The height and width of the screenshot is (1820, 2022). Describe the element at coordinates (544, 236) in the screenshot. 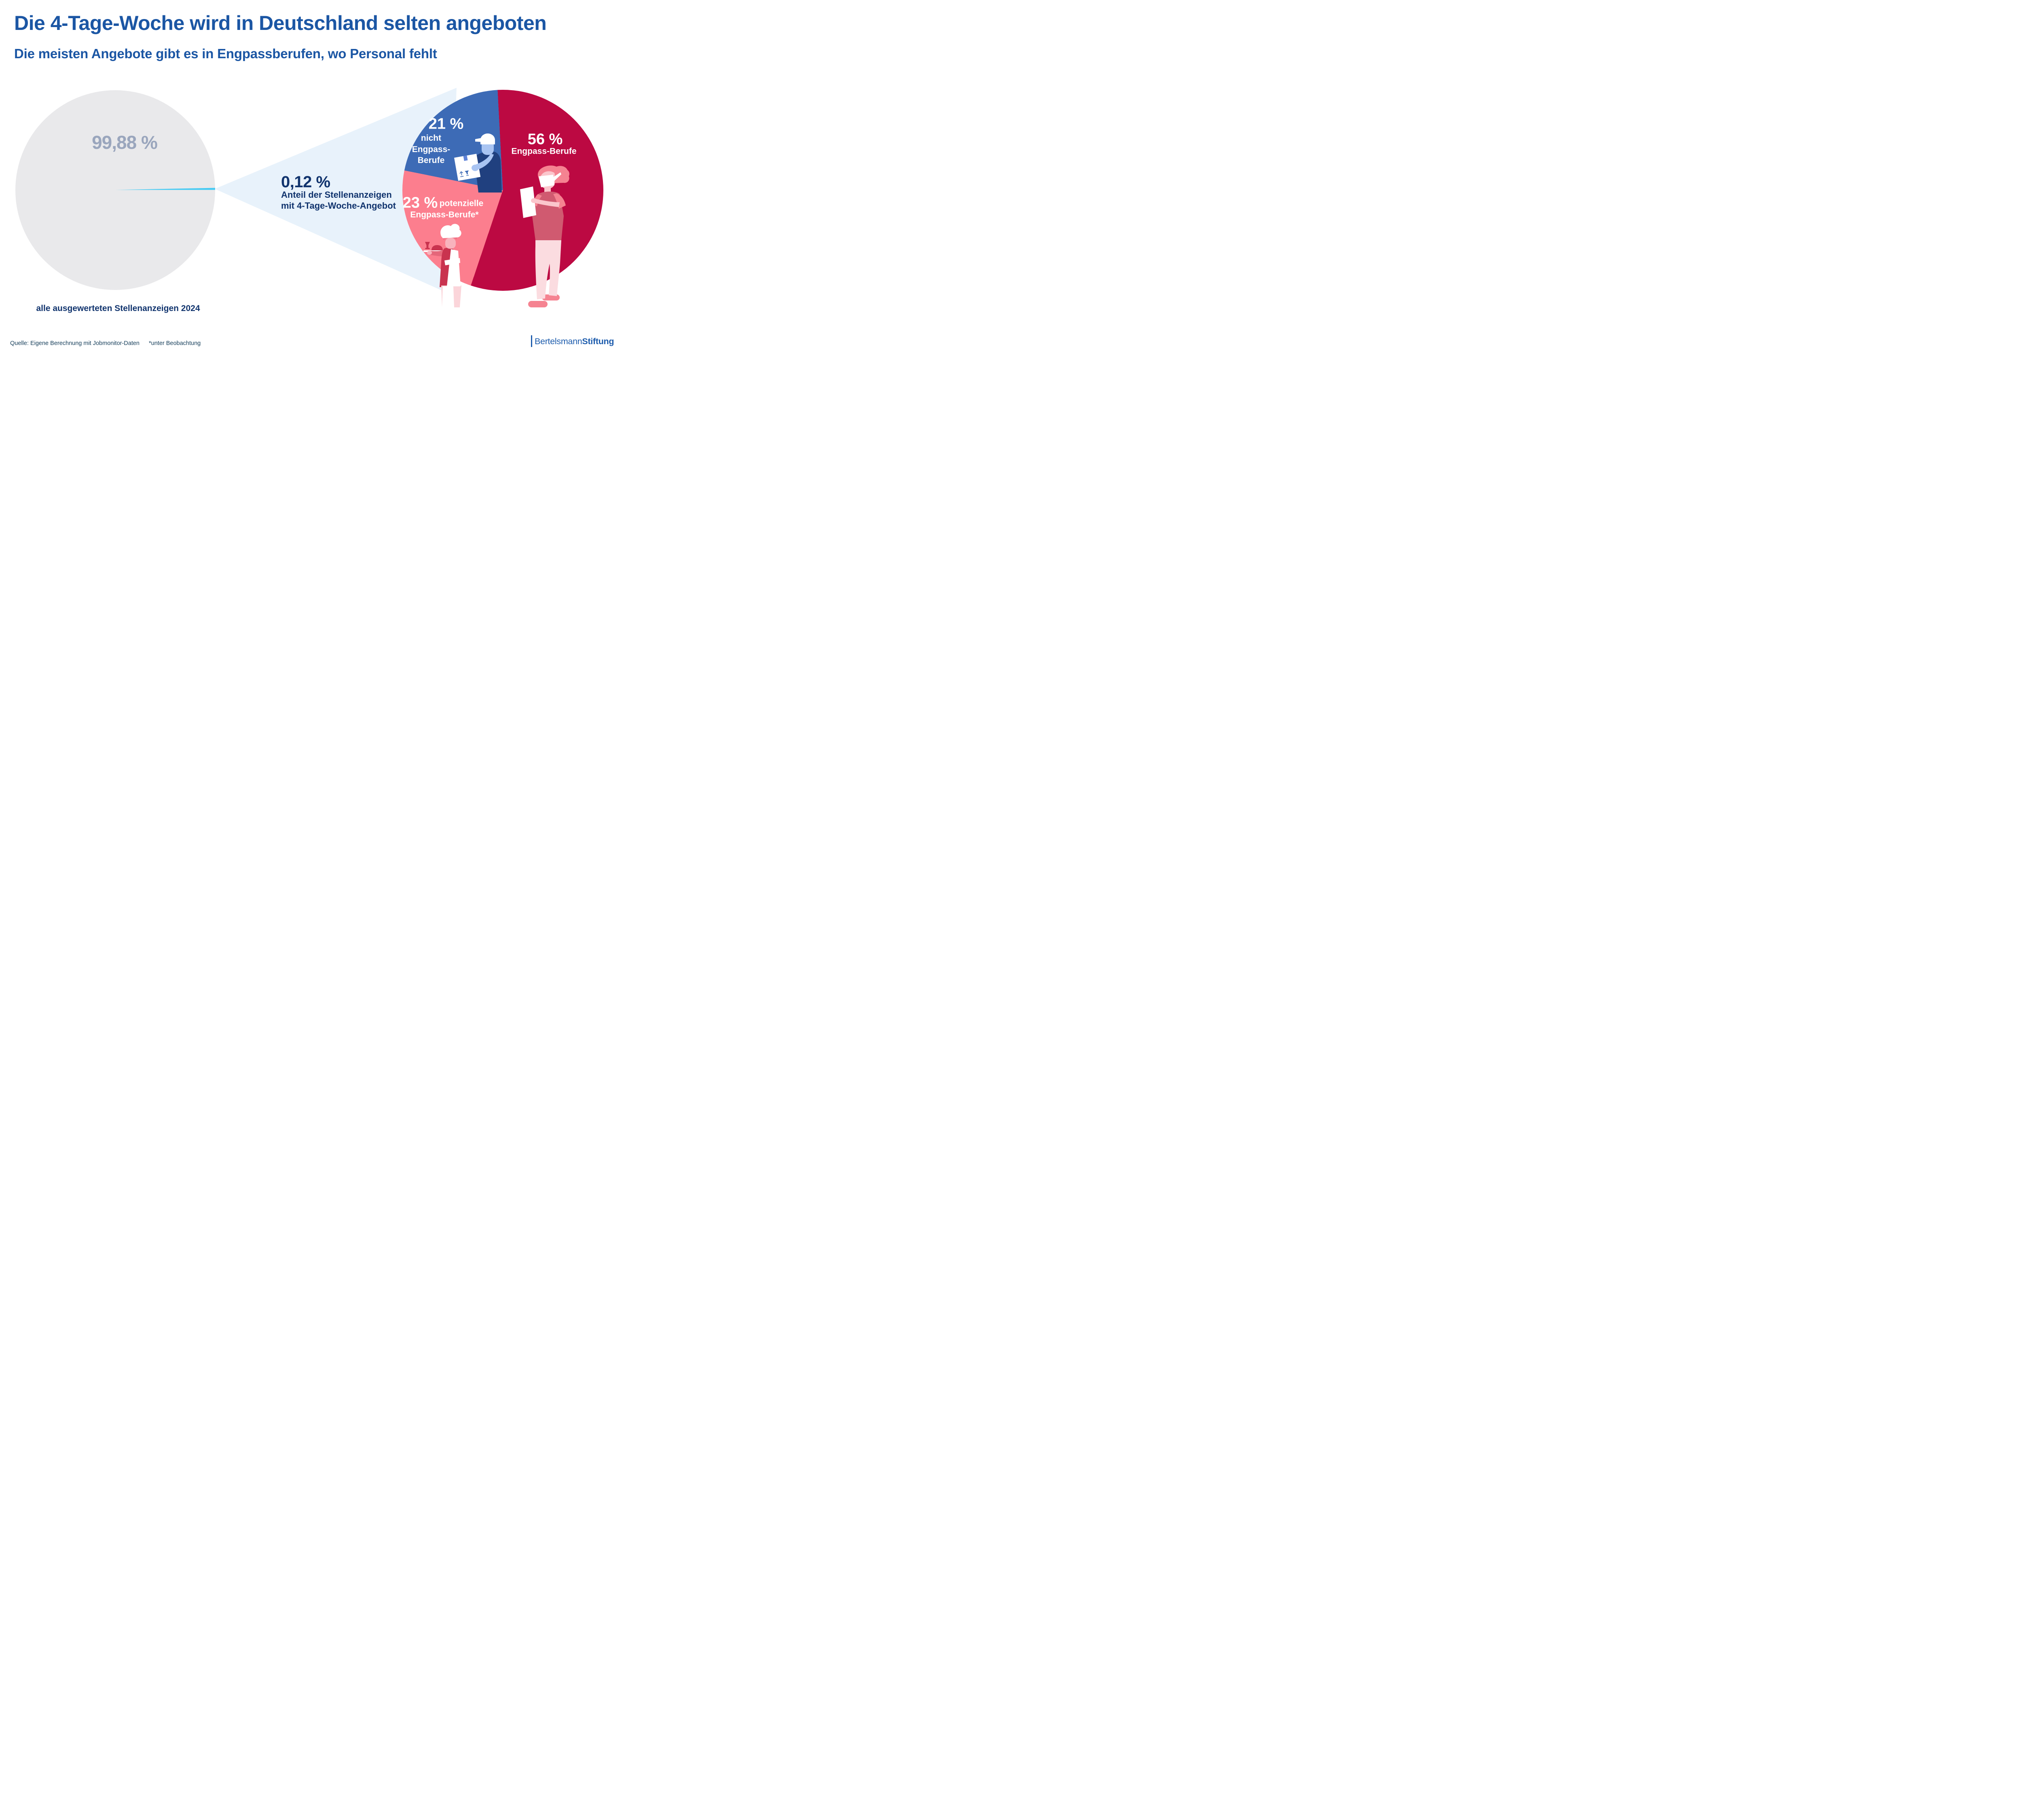

I see `nurse-illustration` at that location.